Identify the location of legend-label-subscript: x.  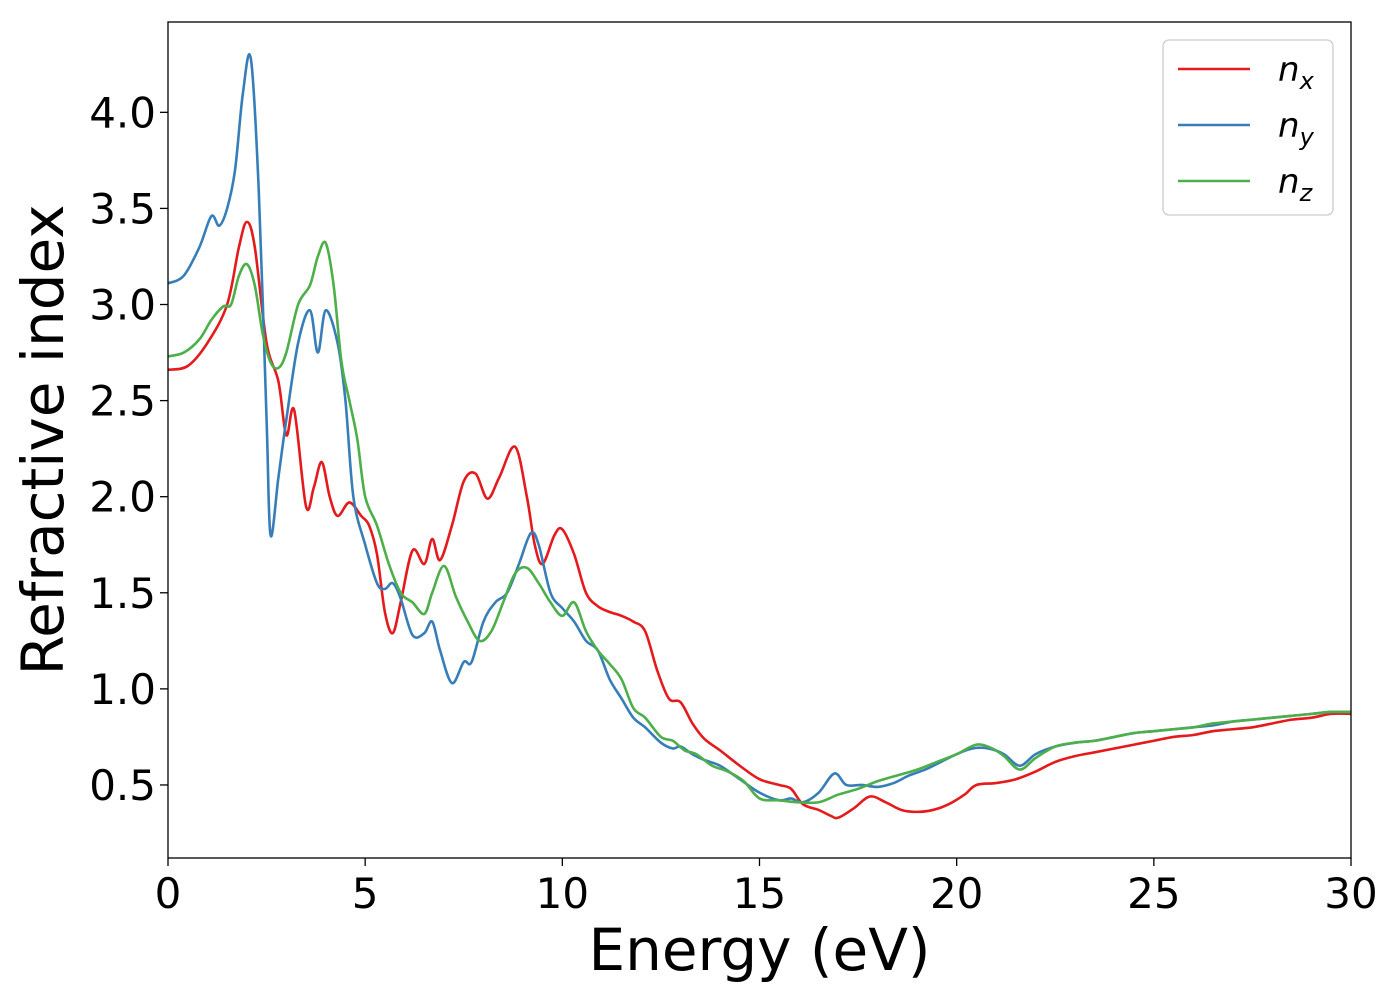
(1307, 81).